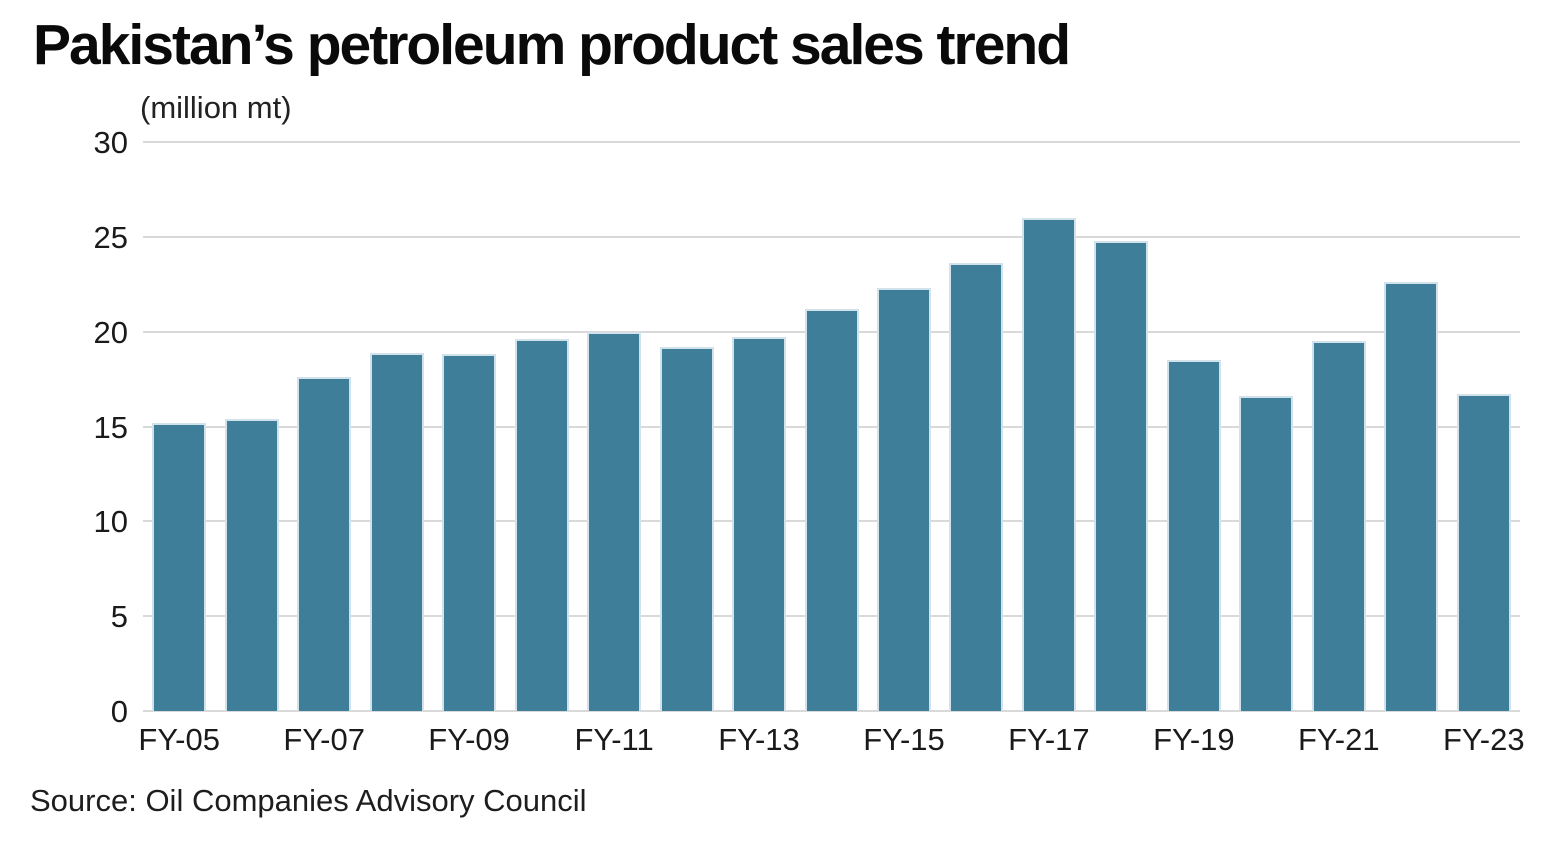 Image resolution: width=1560 pixels, height=844 pixels. What do you see at coordinates (614, 739) in the screenshot?
I see `x-tick-label-FY-11: FY-11` at bounding box center [614, 739].